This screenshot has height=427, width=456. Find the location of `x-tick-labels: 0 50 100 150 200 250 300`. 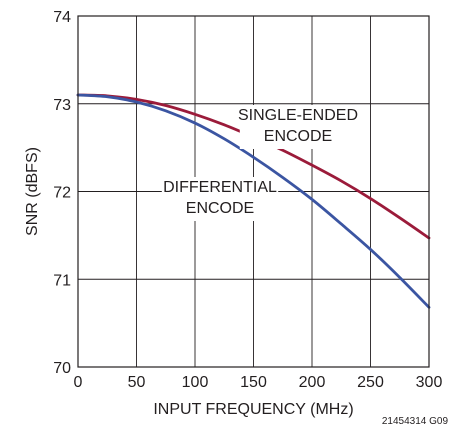

x-tick-labels: 0 50 100 150 200 250 300 is located at coordinates (258, 382).